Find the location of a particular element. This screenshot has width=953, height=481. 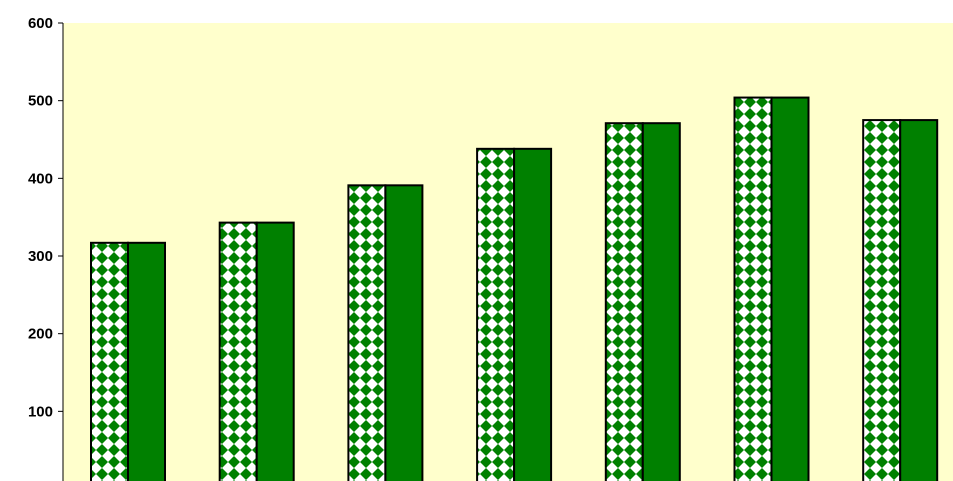

y-tick-label: 200 is located at coordinates (40, 334).